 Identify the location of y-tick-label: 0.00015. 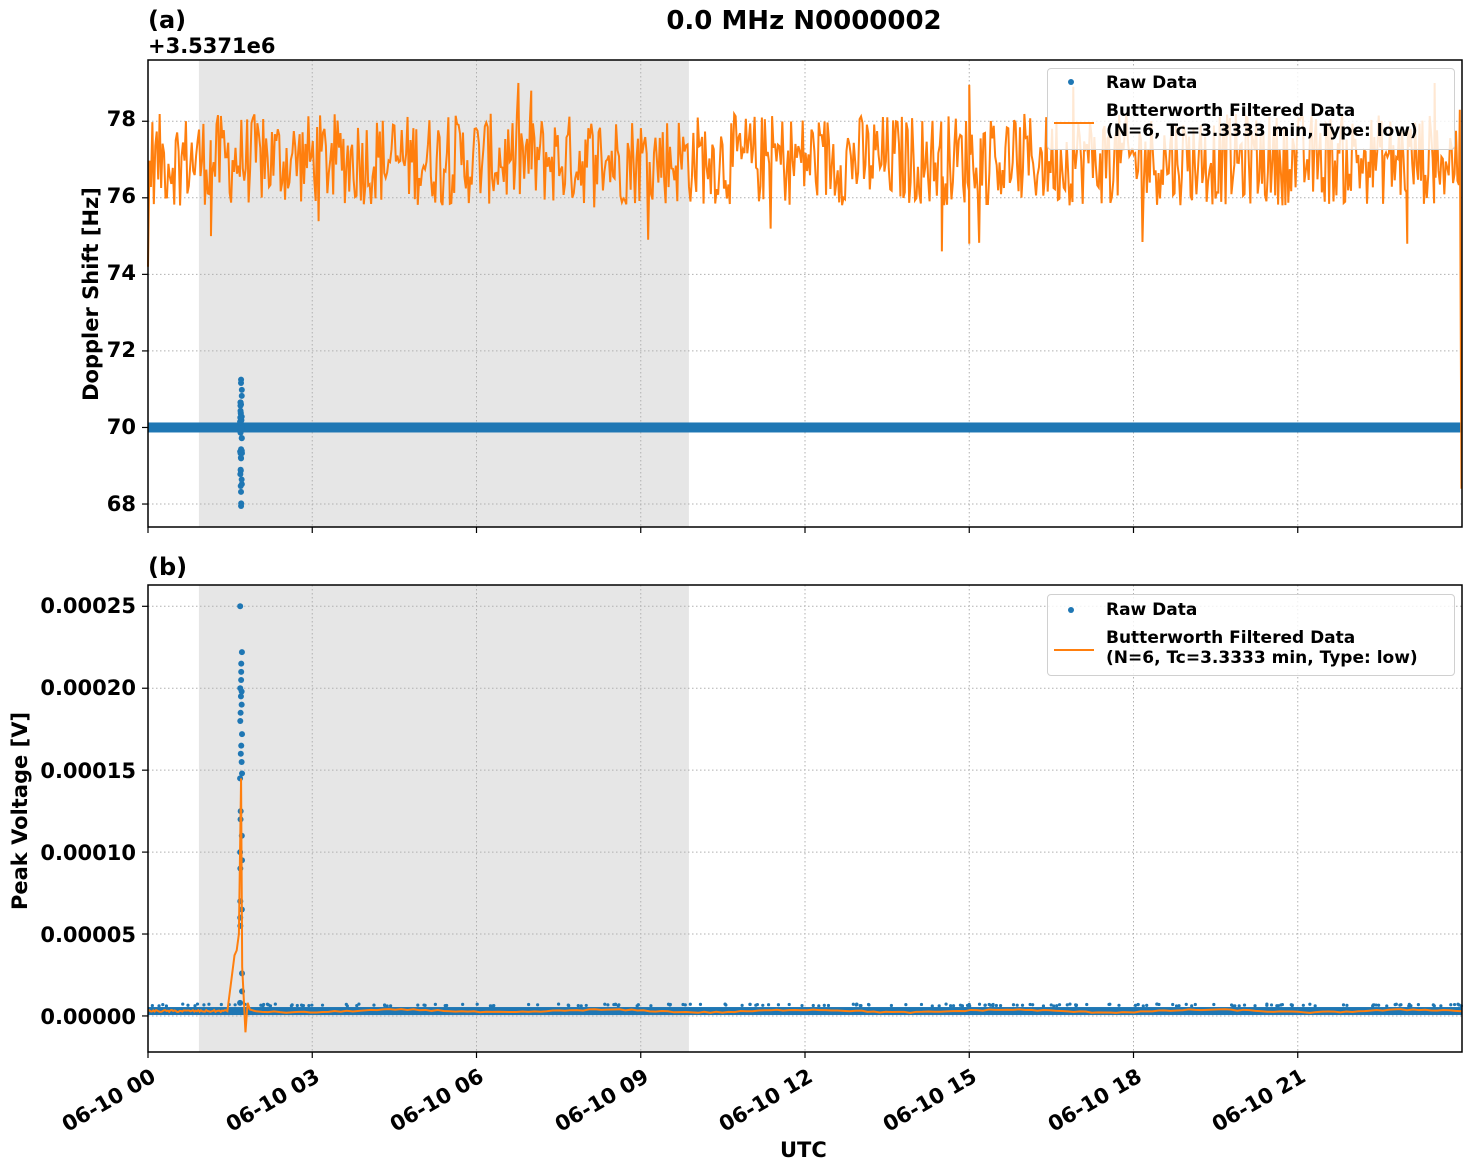
(88, 771).